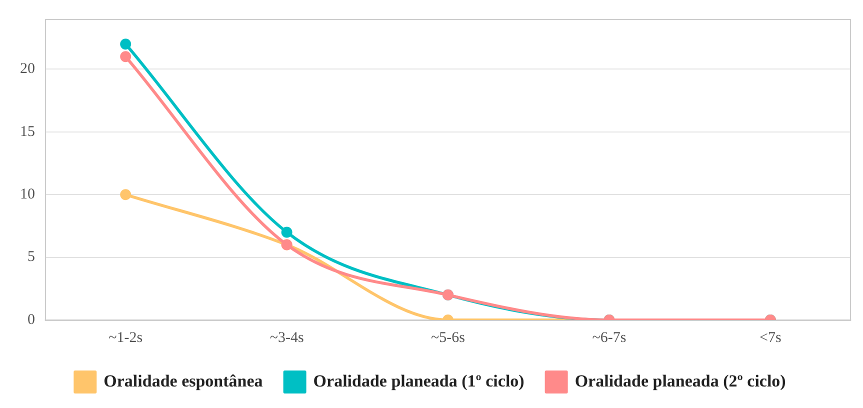 This screenshot has height=408, width=863. What do you see at coordinates (287, 338) in the screenshot?
I see `x-tick-label: ~3-4s` at bounding box center [287, 338].